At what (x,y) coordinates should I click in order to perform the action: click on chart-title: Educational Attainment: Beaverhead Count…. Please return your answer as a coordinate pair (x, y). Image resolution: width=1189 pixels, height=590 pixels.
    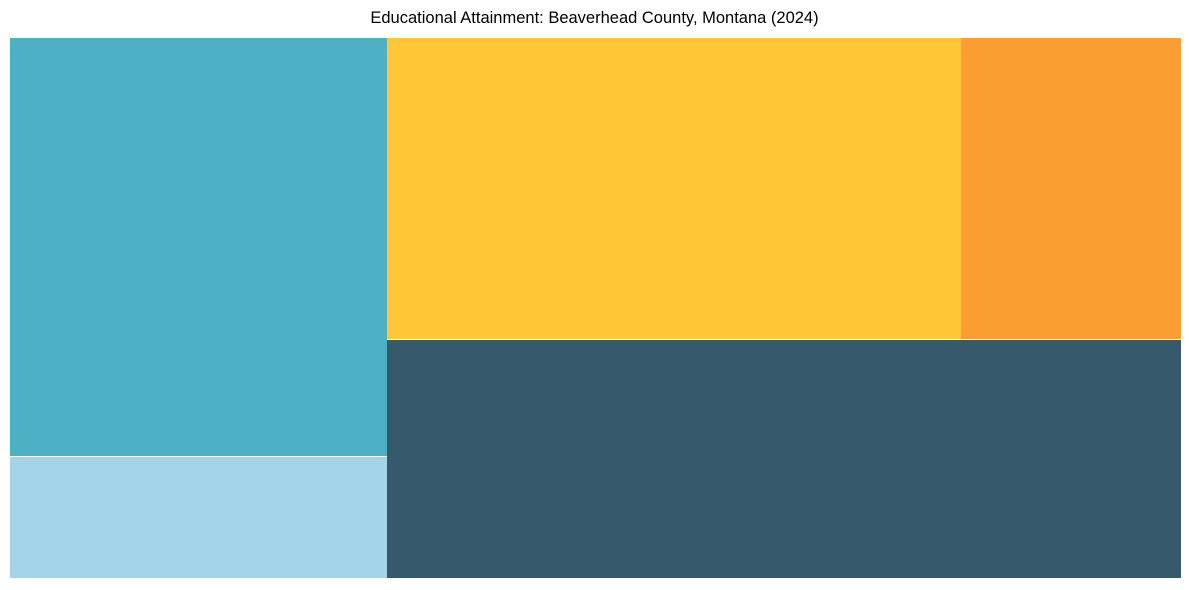
    Looking at the image, I should click on (594, 18).